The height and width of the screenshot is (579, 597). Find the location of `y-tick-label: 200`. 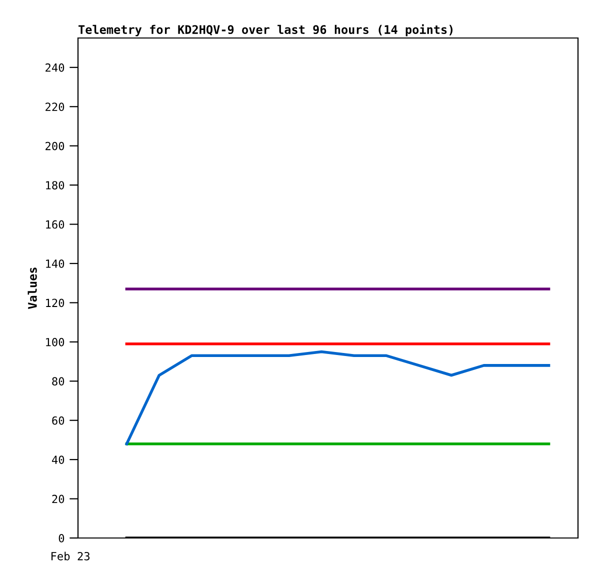

y-tick-label: 200 is located at coordinates (55, 146).